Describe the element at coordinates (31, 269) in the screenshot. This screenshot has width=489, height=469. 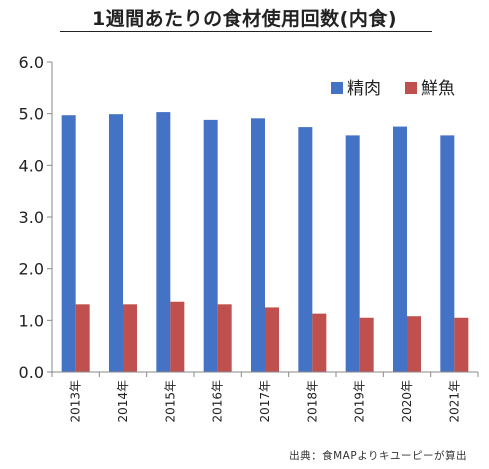
I see `y-tick-label: 2.0` at that location.